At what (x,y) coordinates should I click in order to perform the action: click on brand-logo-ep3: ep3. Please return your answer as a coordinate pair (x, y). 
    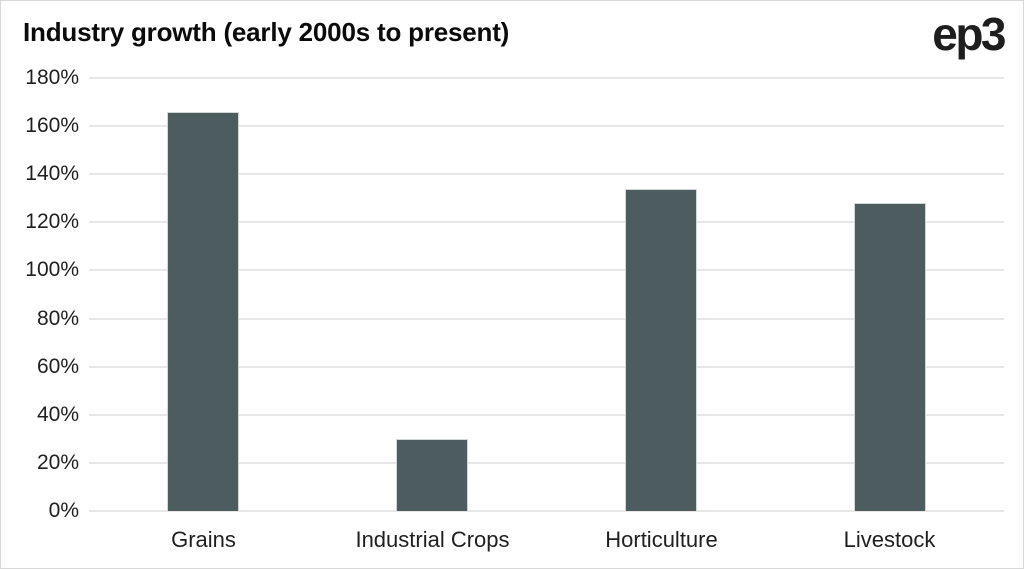
    Looking at the image, I should click on (969, 34).